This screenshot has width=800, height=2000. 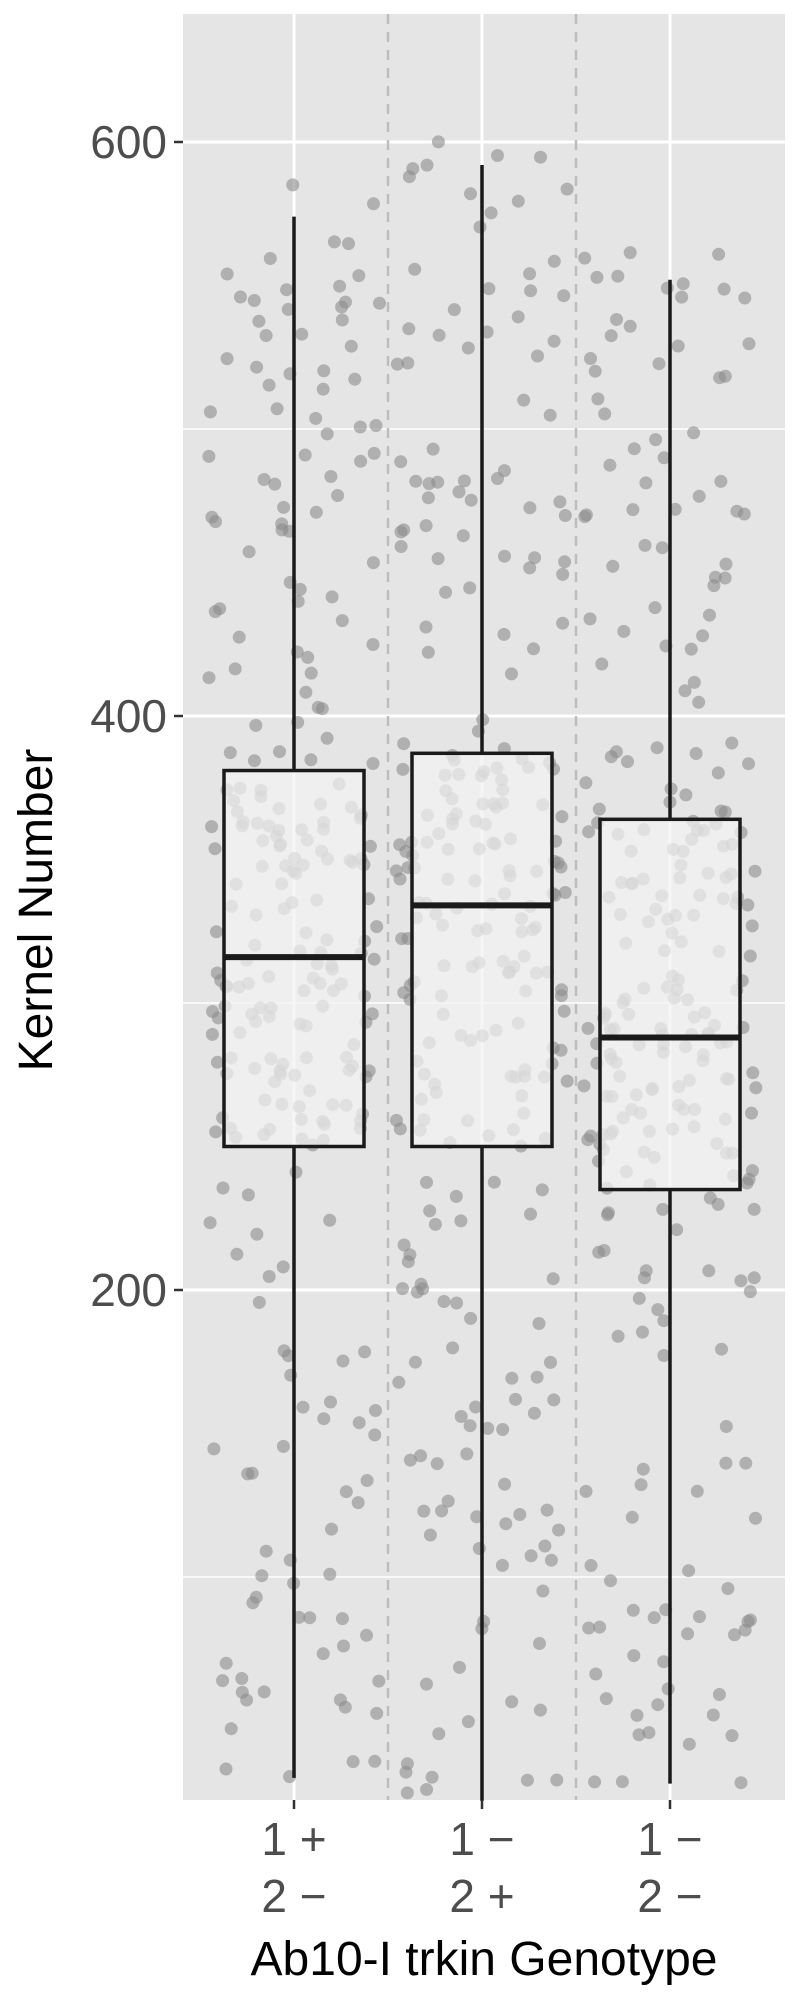 I want to click on iqr-box, so click(x=670, y=1004).